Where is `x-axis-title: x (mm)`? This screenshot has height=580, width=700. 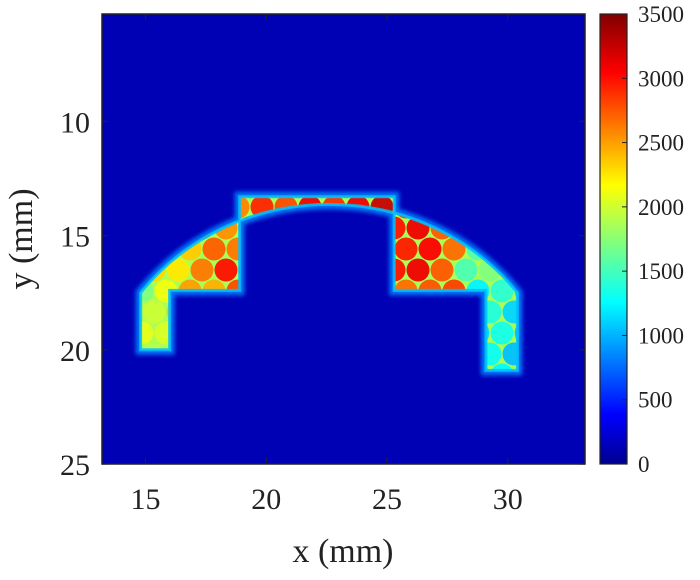 x-axis-title: x (mm) is located at coordinates (342, 551).